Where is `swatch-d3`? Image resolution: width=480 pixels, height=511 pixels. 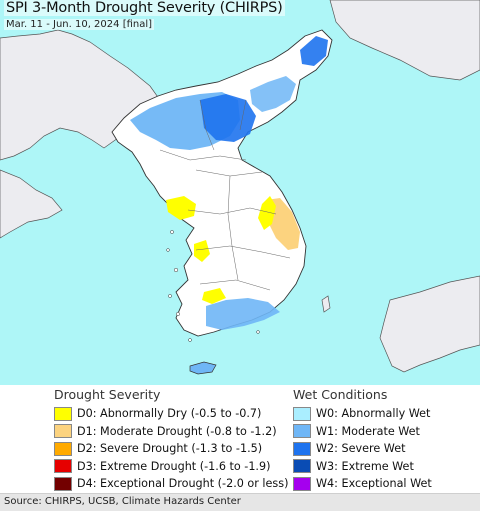 swatch-d3 is located at coordinates (63, 466).